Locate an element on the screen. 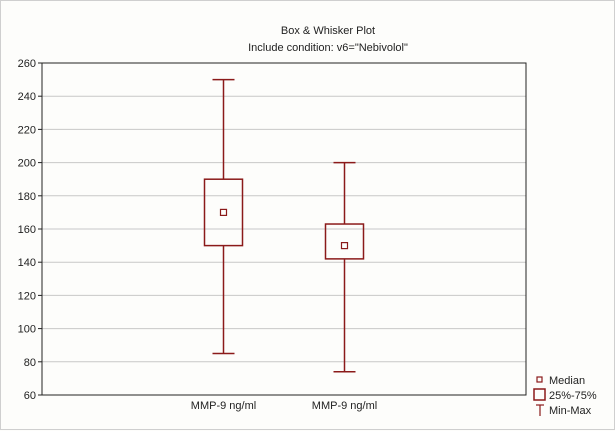 Image resolution: width=615 pixels, height=431 pixels. y-tick-label: 120 is located at coordinates (27, 296).